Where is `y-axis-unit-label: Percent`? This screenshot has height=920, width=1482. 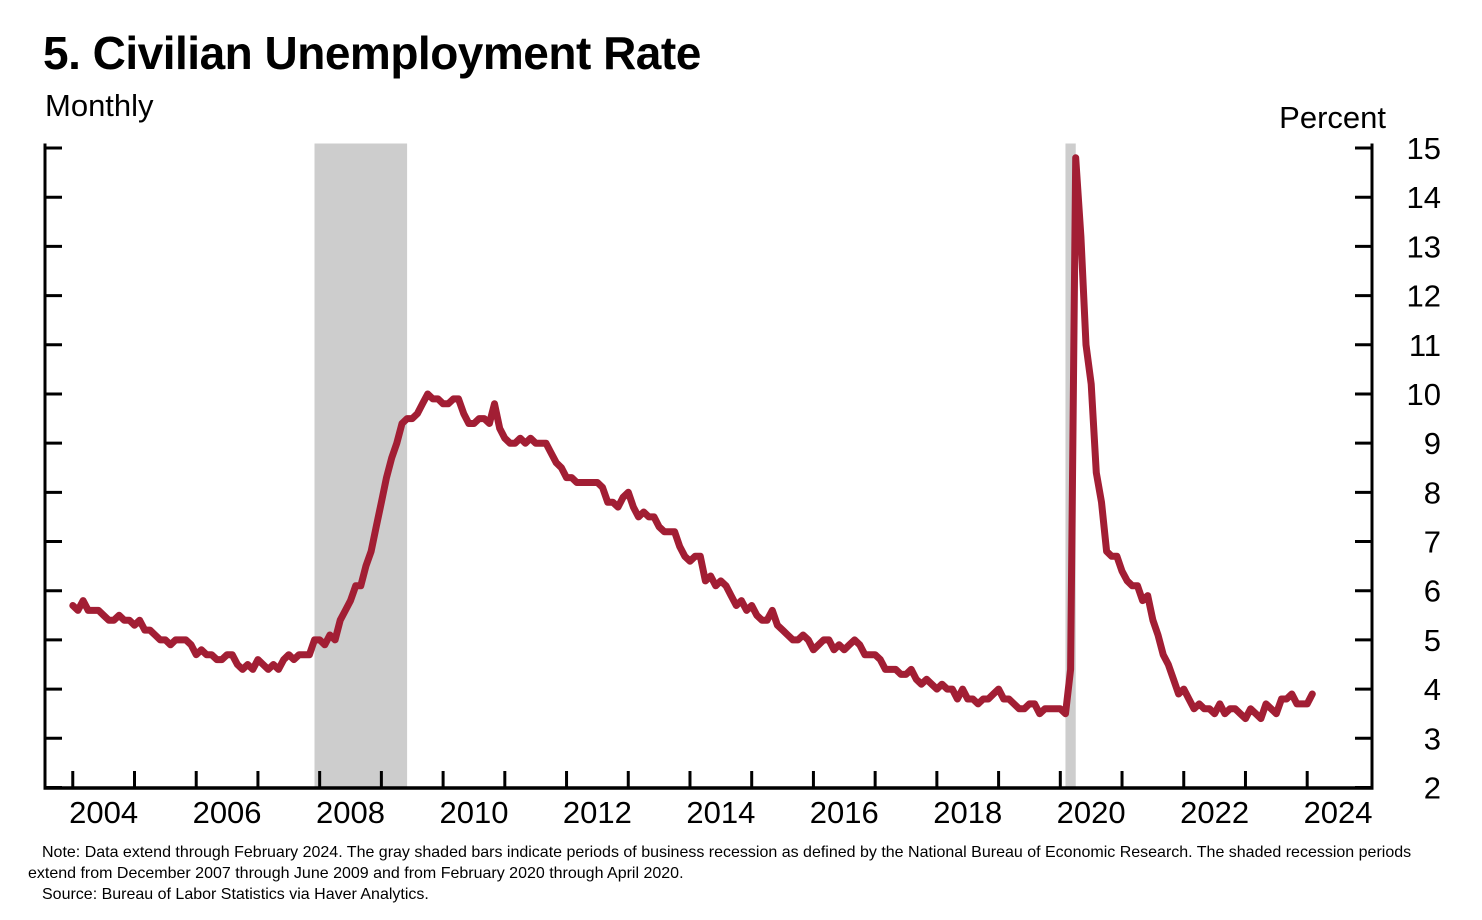
y-axis-unit-label: Percent is located at coordinates (1332, 117).